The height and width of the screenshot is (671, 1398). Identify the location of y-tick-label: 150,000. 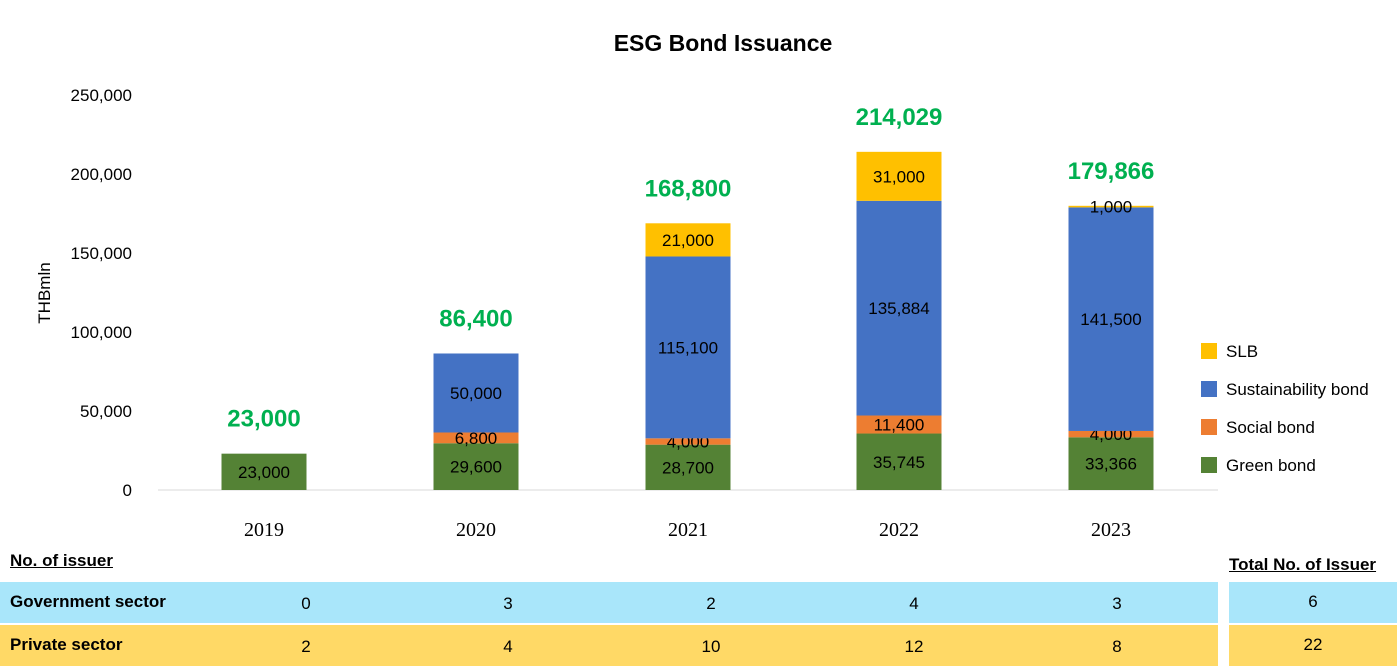
(101, 253).